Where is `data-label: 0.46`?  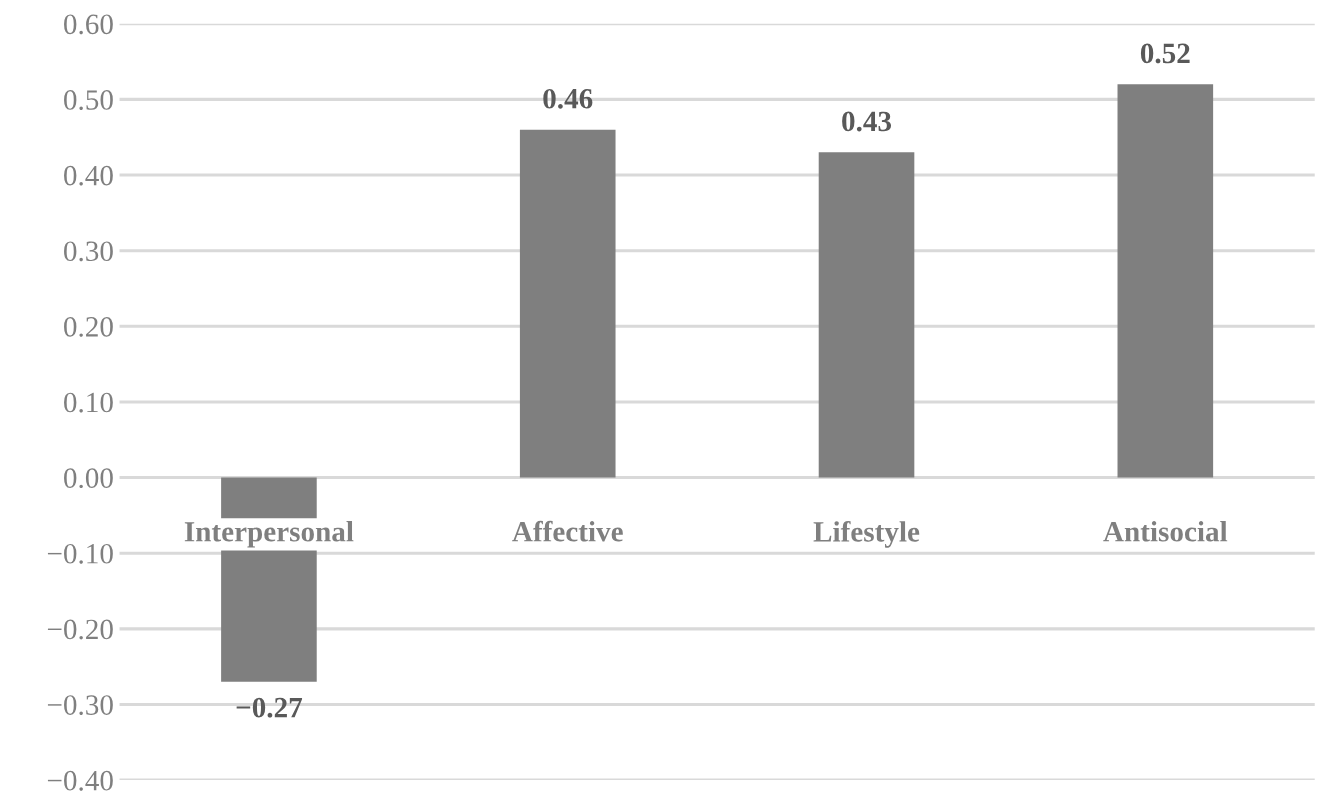
data-label: 0.46 is located at coordinates (568, 98).